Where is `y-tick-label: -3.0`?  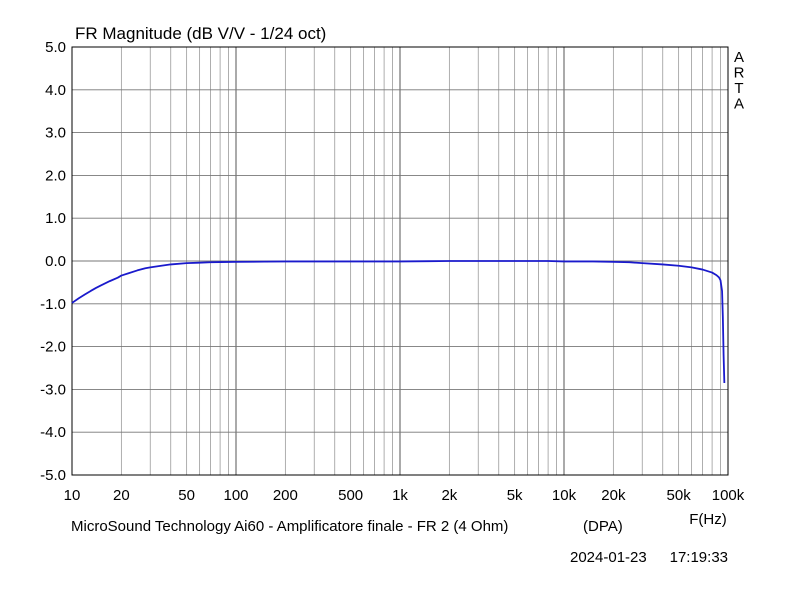 y-tick-label: -3.0 is located at coordinates (53, 389).